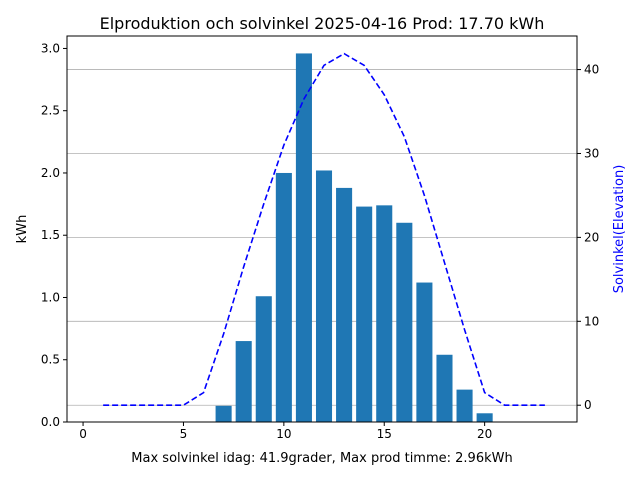  Describe the element at coordinates (591, 321) in the screenshot. I see `y2-tick-label-1: 10` at that location.